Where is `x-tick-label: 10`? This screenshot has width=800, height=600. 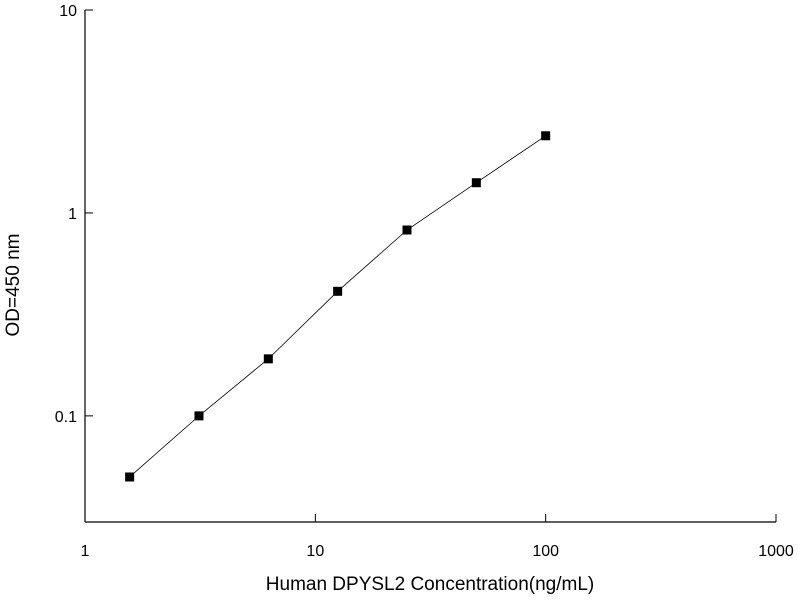
x-tick-label: 10 is located at coordinates (315, 551).